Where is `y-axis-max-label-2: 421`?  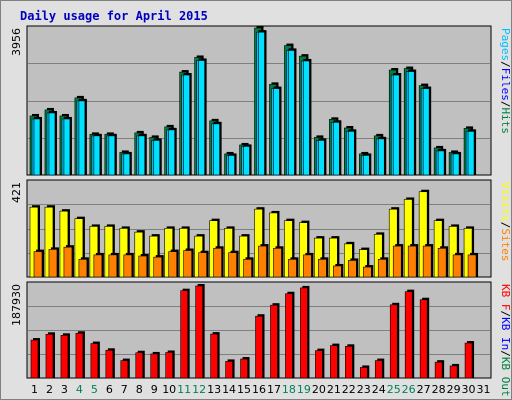 y-axis-max-label-2: 421 is located at coordinates (16, 192).